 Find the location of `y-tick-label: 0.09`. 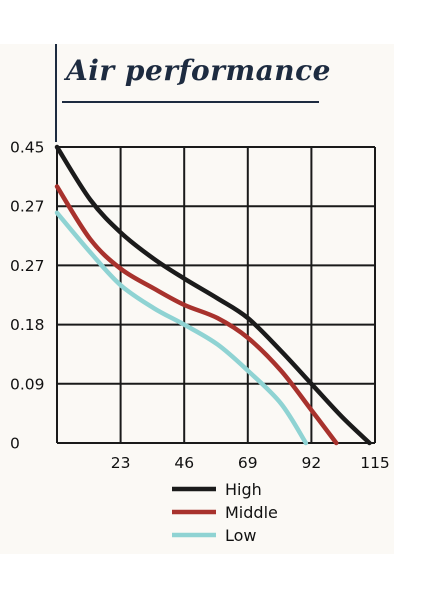

y-tick-label: 0.09 is located at coordinates (27, 384).